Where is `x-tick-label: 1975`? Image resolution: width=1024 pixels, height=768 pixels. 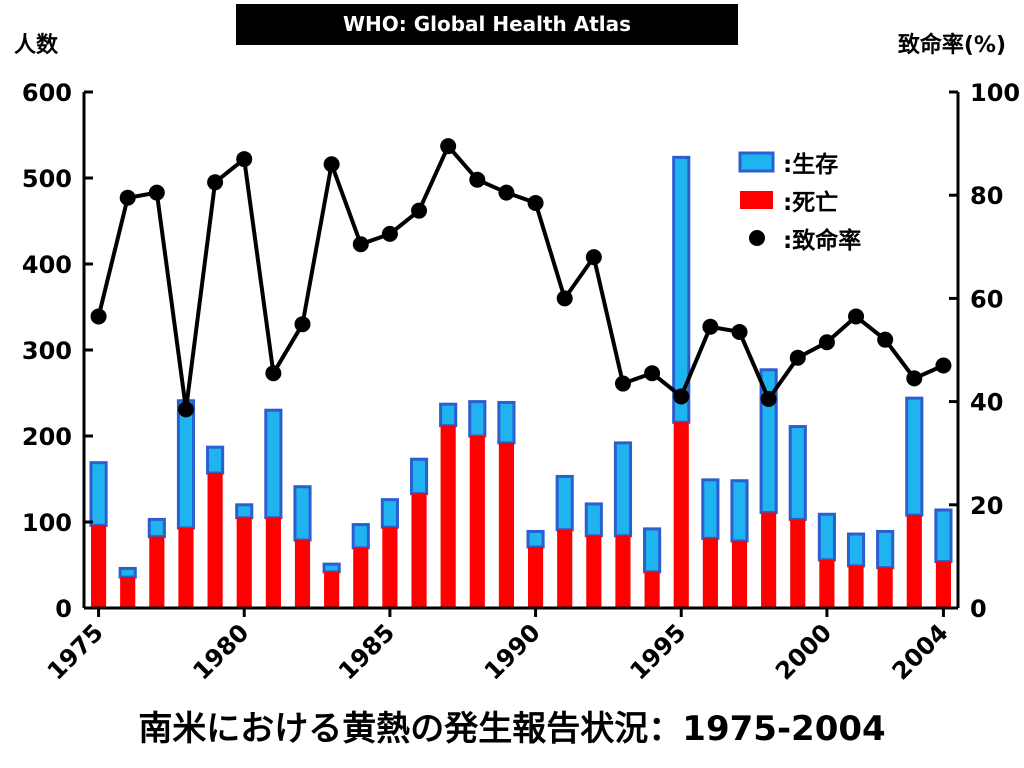 x-tick-label: 1975 is located at coordinates (75, 651).